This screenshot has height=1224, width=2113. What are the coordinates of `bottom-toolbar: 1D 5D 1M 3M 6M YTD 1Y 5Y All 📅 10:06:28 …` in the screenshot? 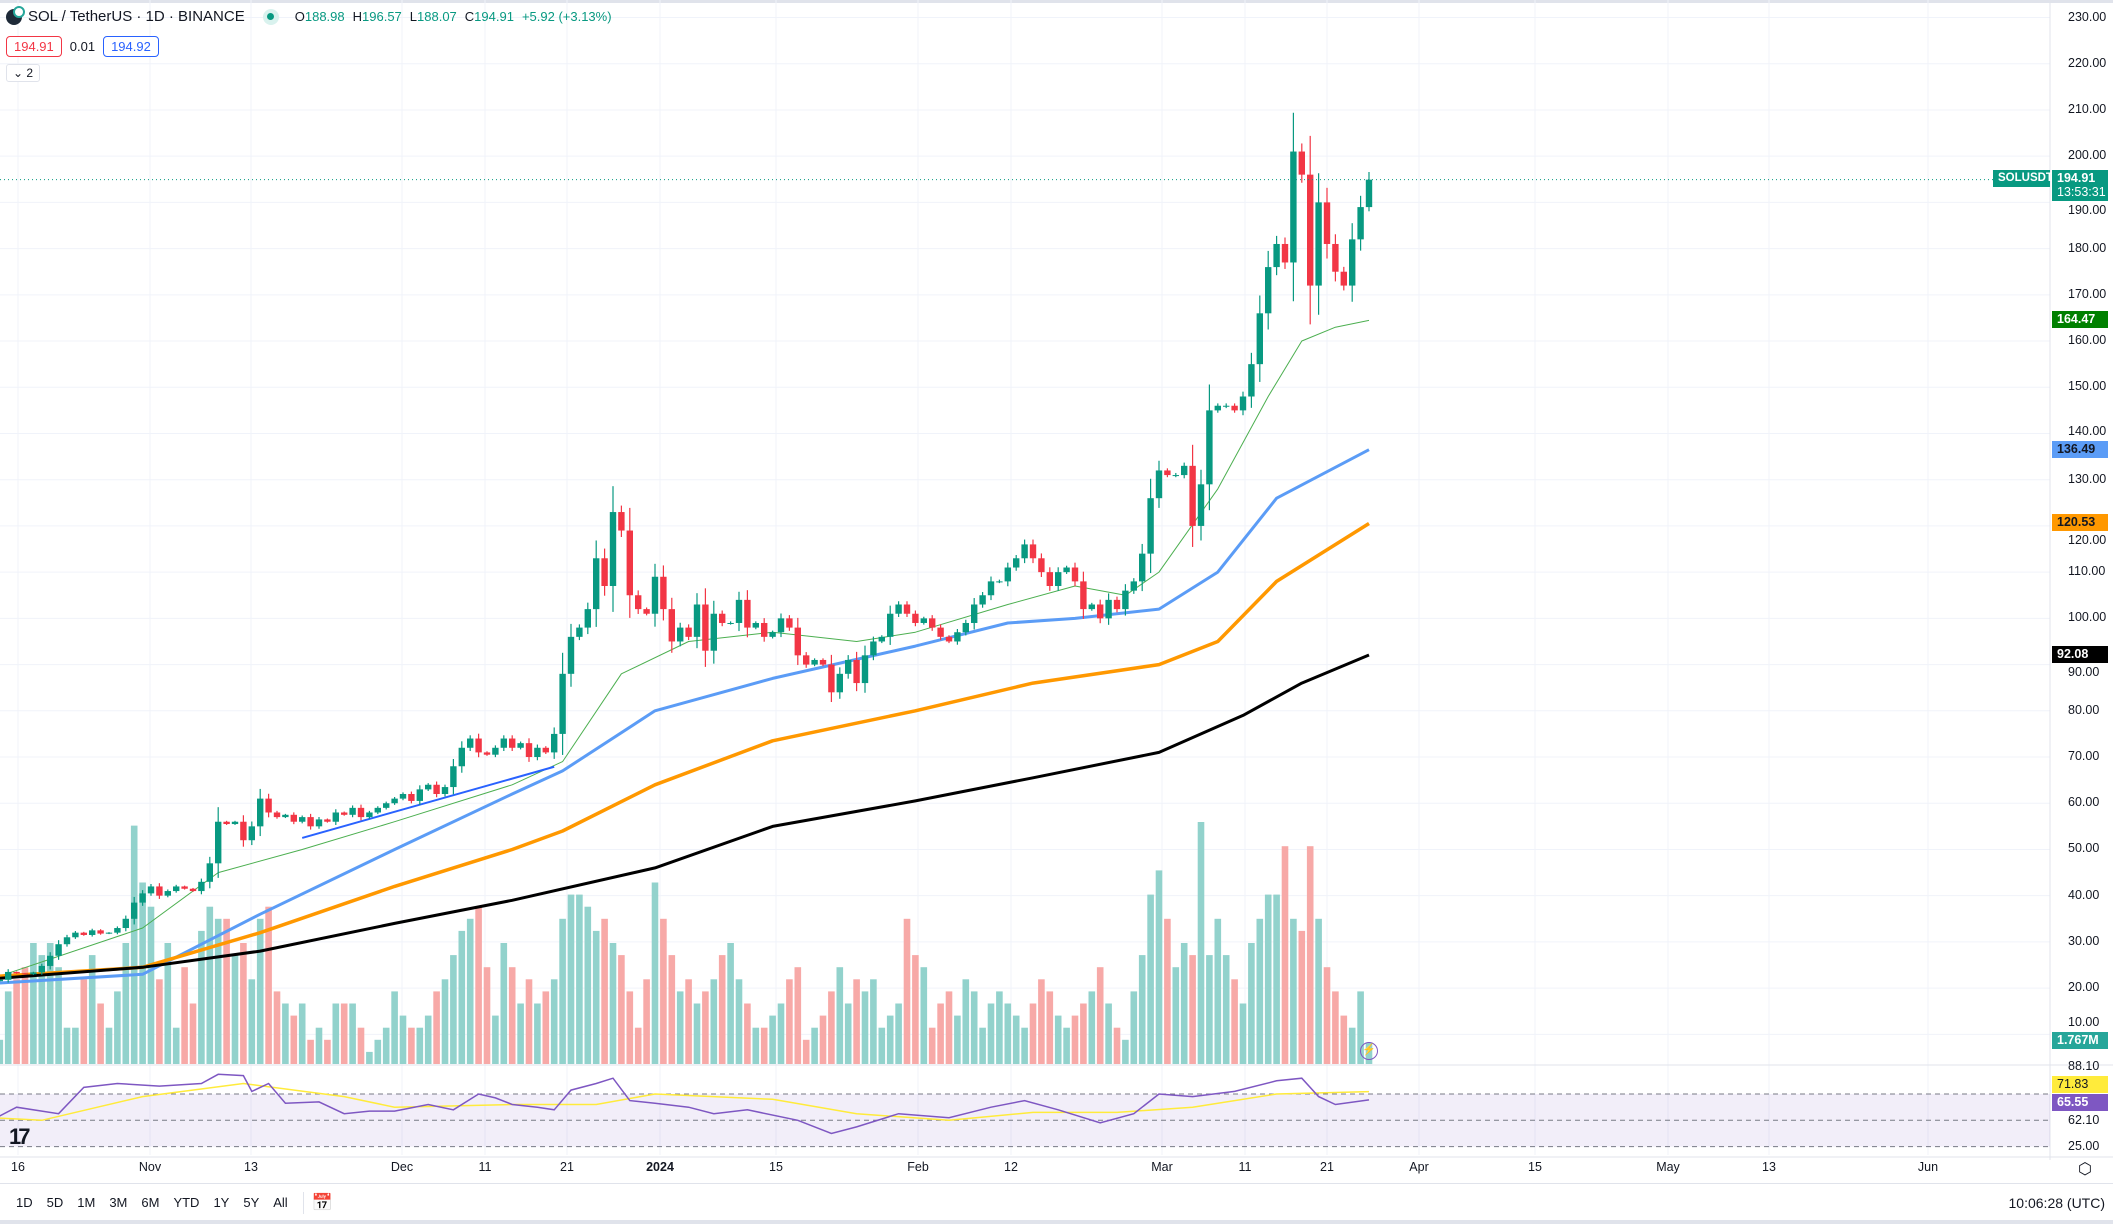 It's located at (1056, 1202).